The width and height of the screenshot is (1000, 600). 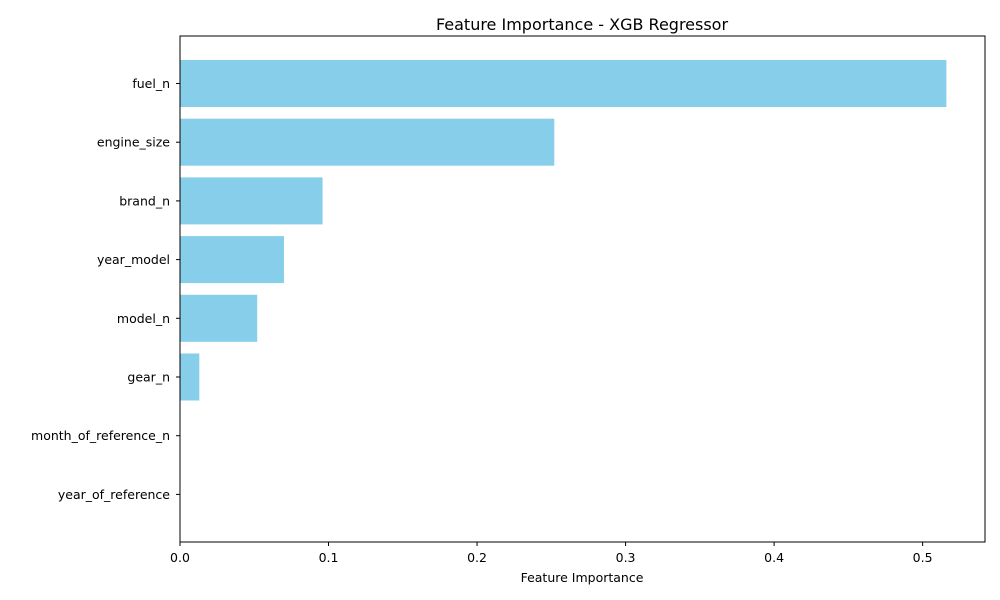 What do you see at coordinates (133, 142) in the screenshot?
I see `y-tick-label-engine_size: engine_size` at bounding box center [133, 142].